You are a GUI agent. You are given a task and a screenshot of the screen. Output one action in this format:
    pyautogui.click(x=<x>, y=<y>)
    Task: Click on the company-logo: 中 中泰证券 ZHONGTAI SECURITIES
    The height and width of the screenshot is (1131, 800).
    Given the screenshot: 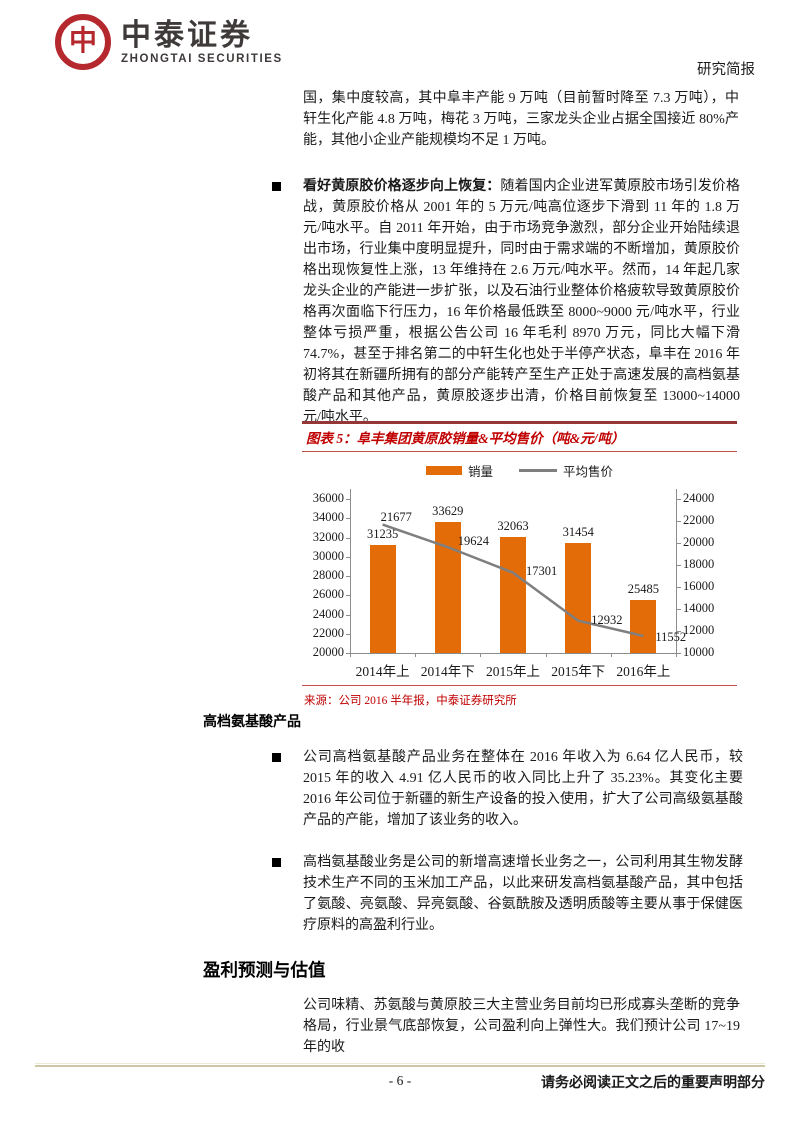 What is the action you would take?
    pyautogui.click(x=169, y=42)
    